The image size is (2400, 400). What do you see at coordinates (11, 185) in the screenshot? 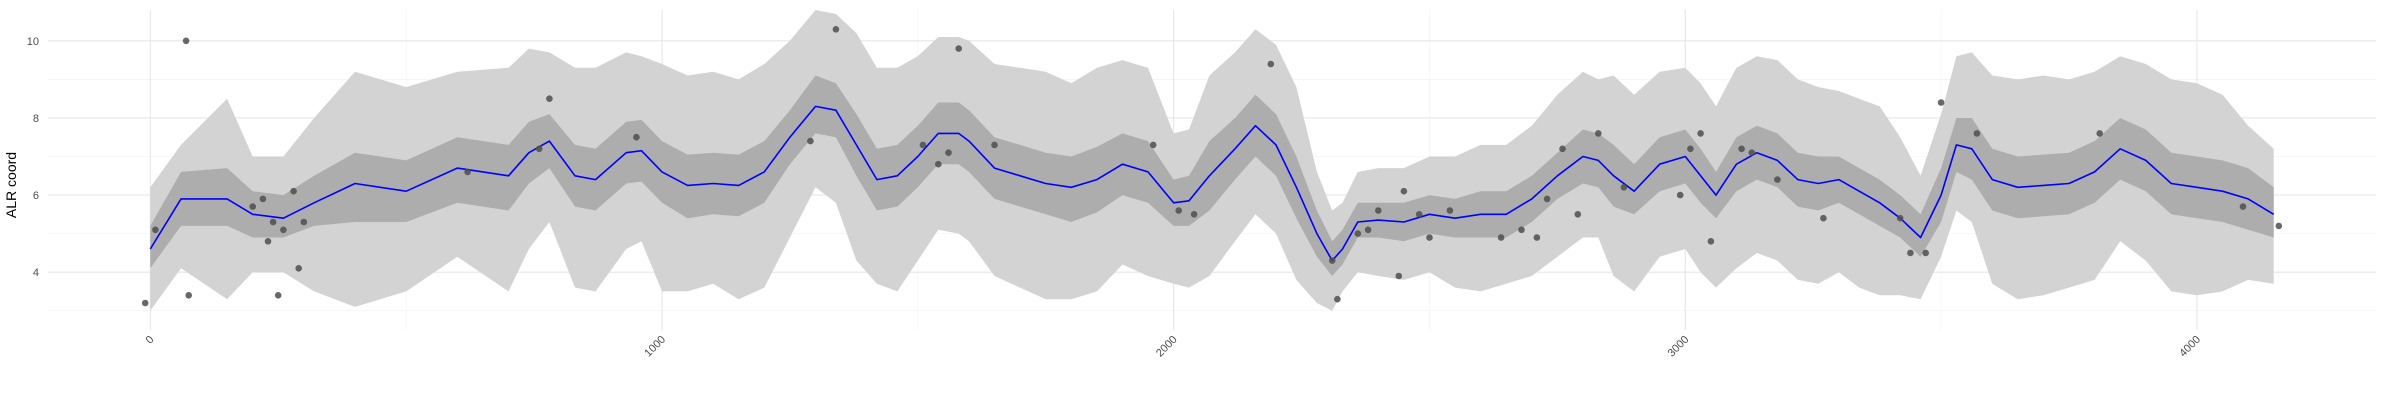
I see `y-axis-title: ALR coord` at bounding box center [11, 185].